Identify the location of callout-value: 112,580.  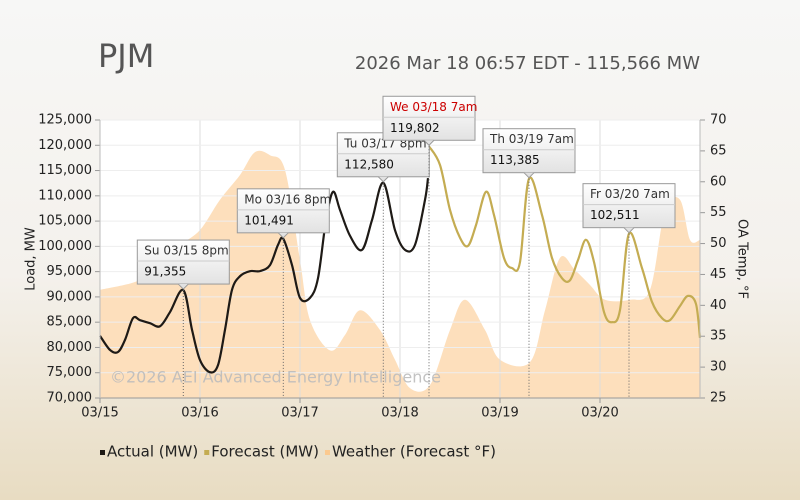
(369, 164).